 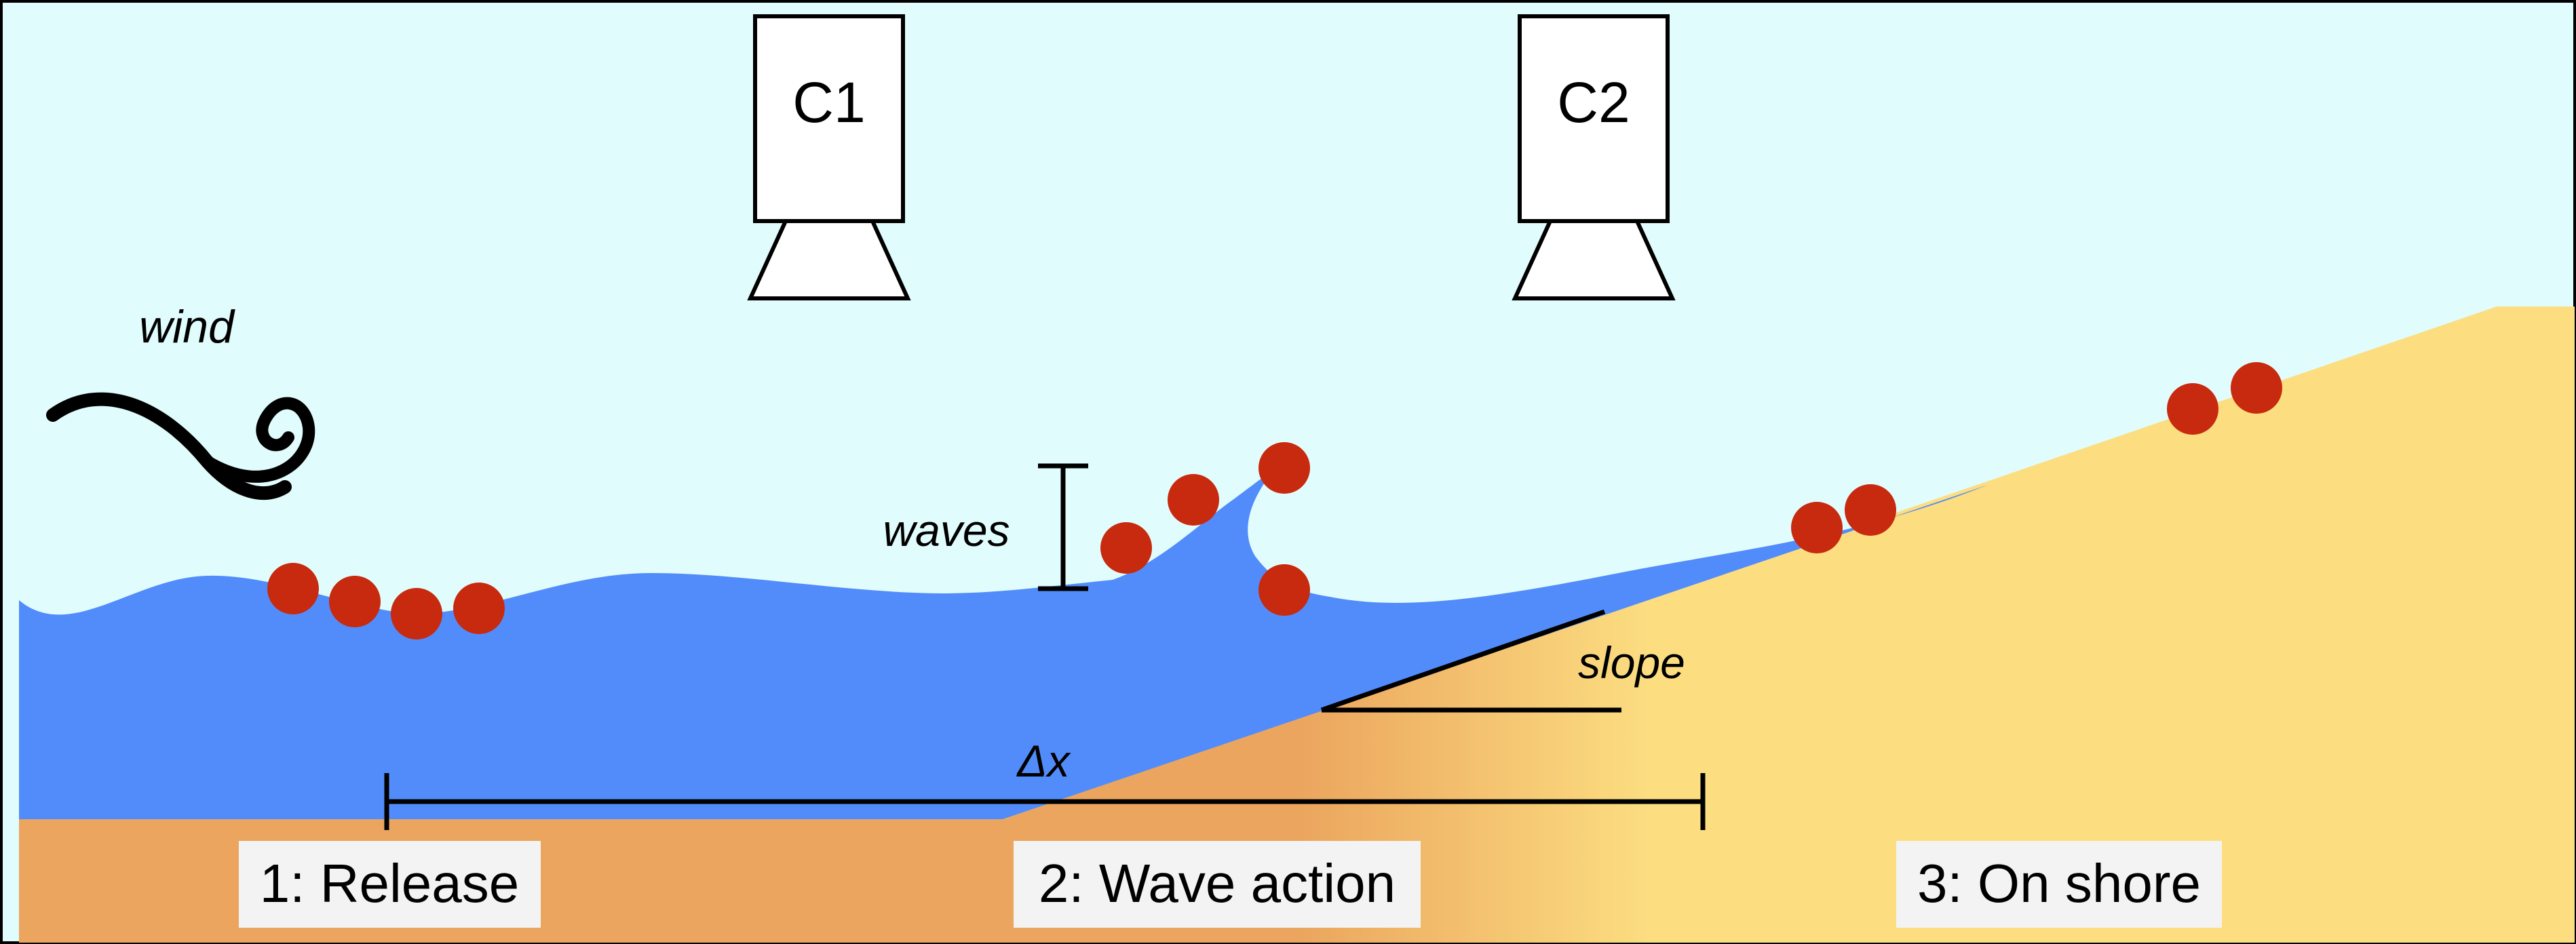 What do you see at coordinates (1063, 527) in the screenshot?
I see `waves-height-marker` at bounding box center [1063, 527].